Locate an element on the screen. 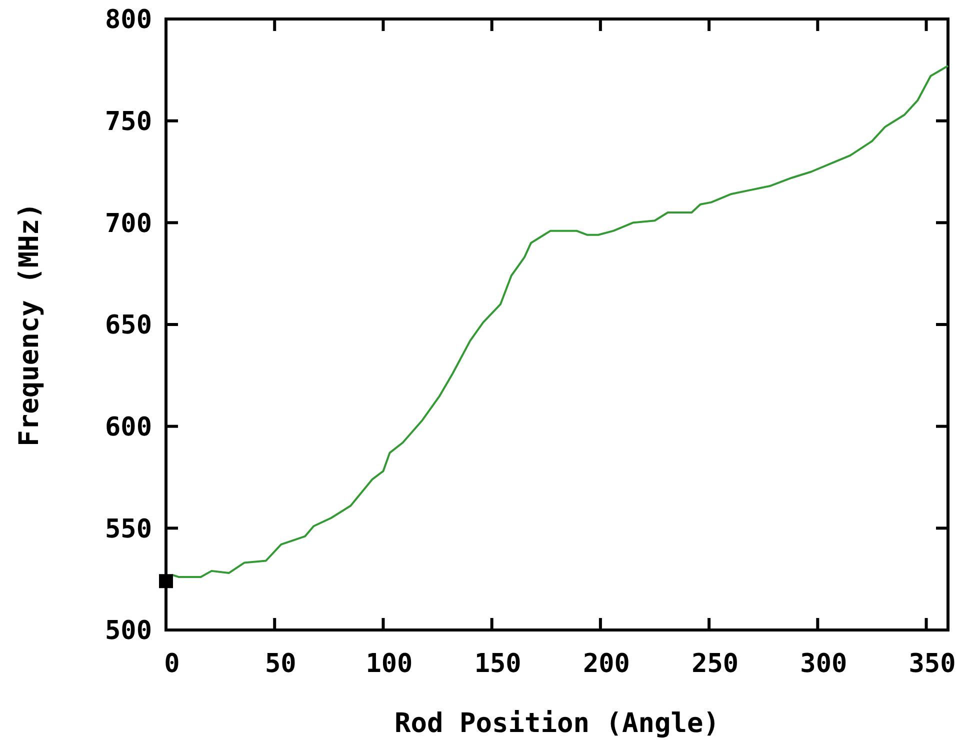 The width and height of the screenshot is (968, 740). x-tick-label: 300 is located at coordinates (824, 664).